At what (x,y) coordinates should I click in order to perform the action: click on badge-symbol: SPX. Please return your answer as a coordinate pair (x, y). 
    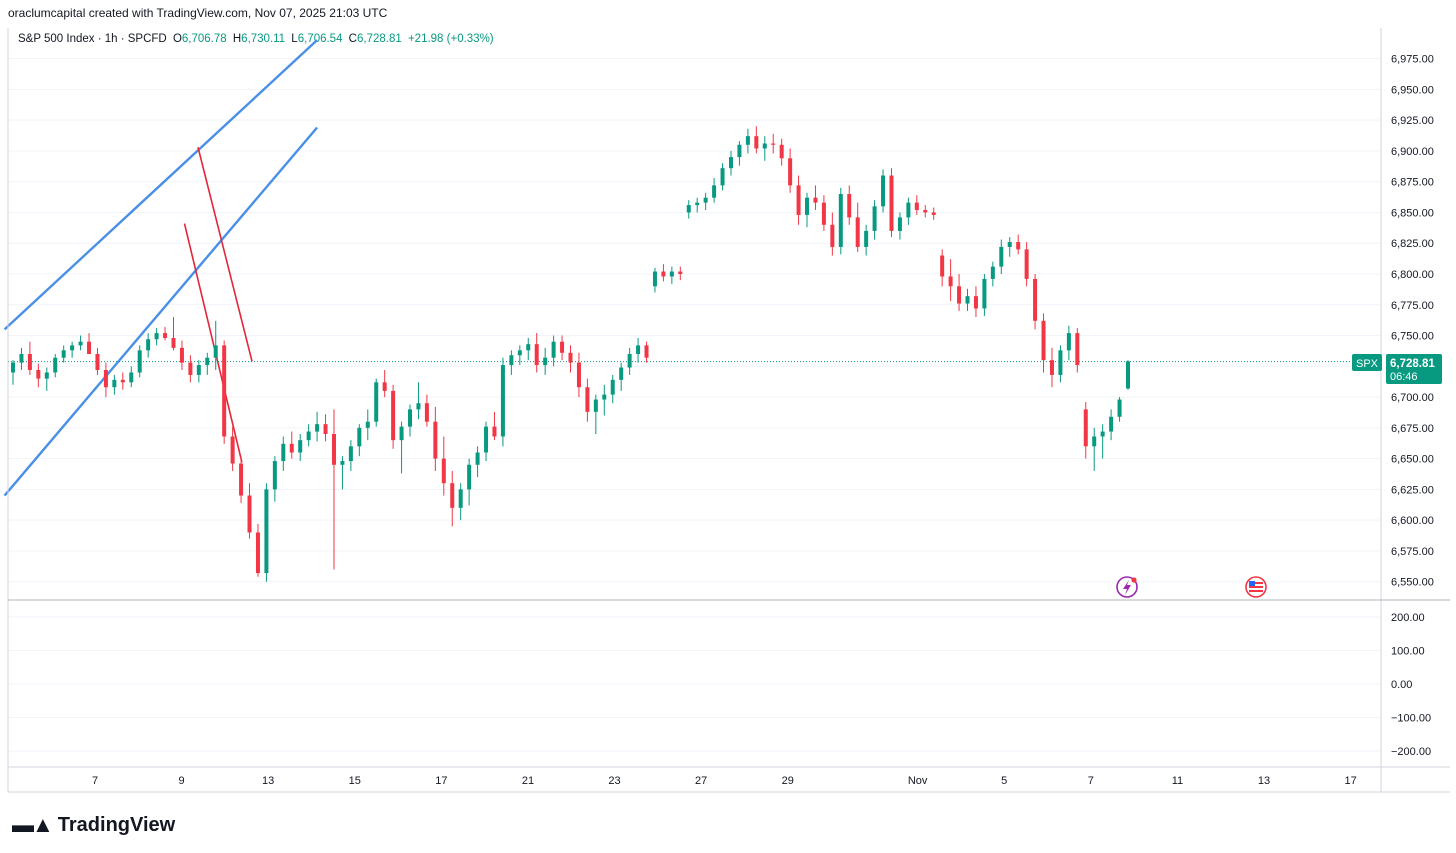
    Looking at the image, I should click on (1367, 364).